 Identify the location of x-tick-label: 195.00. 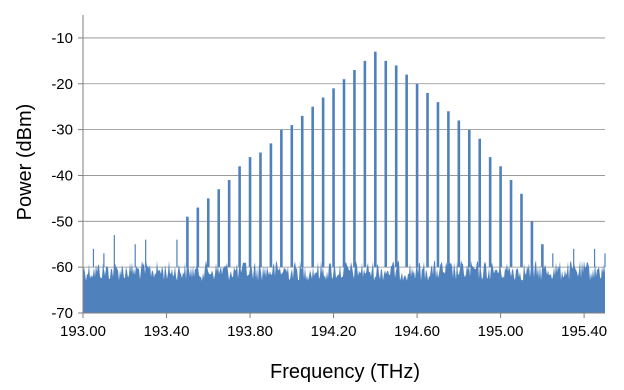
(501, 331).